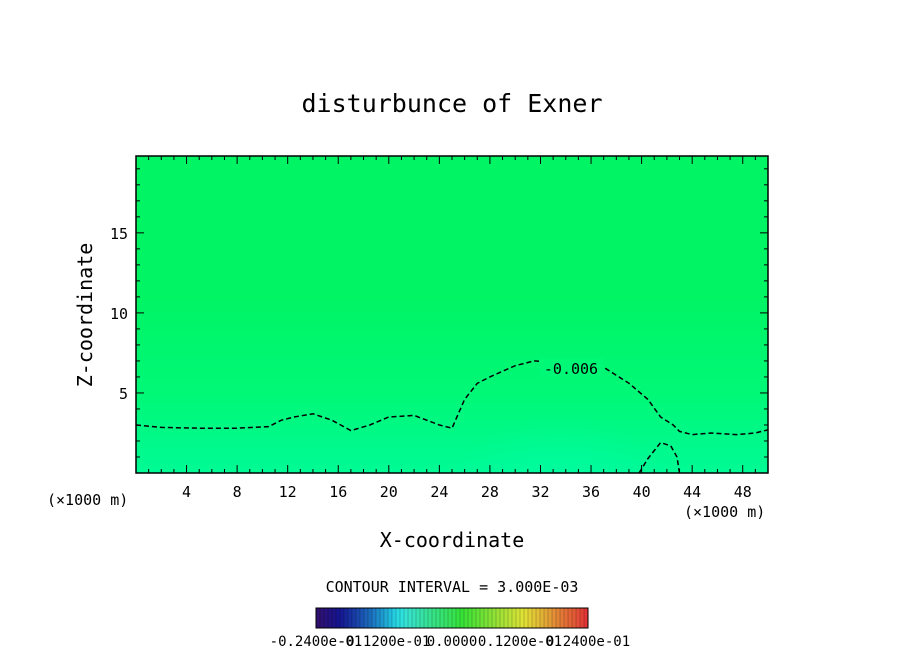  I want to click on colorbar-label: 0.2400e-01, so click(588, 642).